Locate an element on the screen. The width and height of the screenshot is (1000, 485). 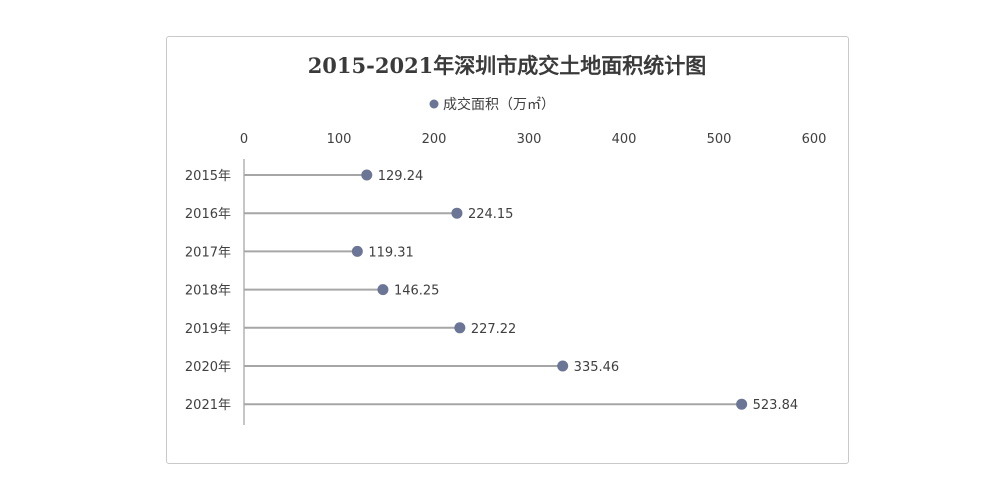
category-label: 2020年 is located at coordinates (208, 367).